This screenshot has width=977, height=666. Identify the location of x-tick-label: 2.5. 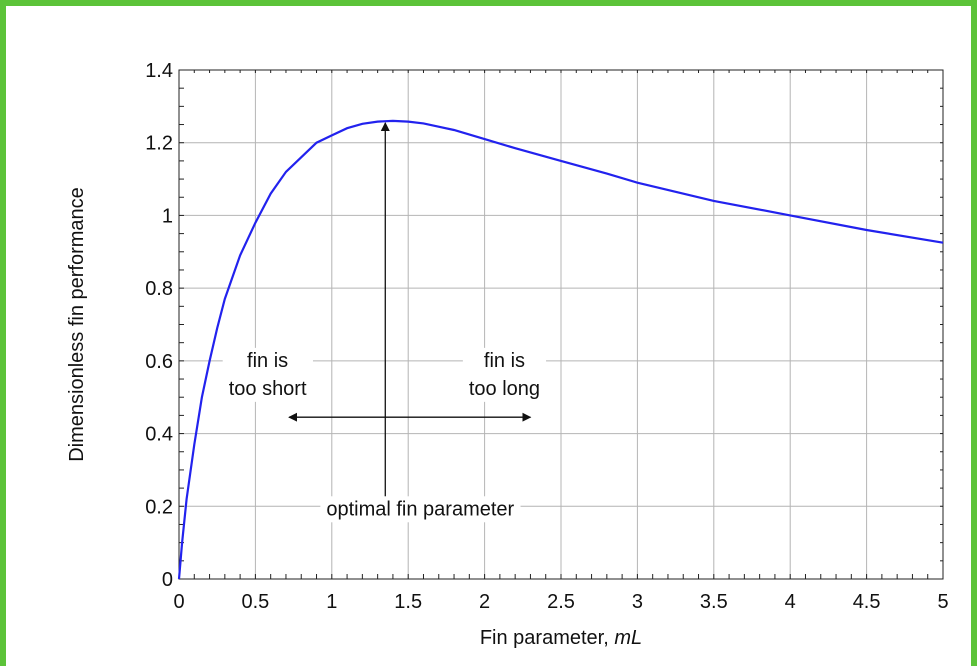
(561, 602).